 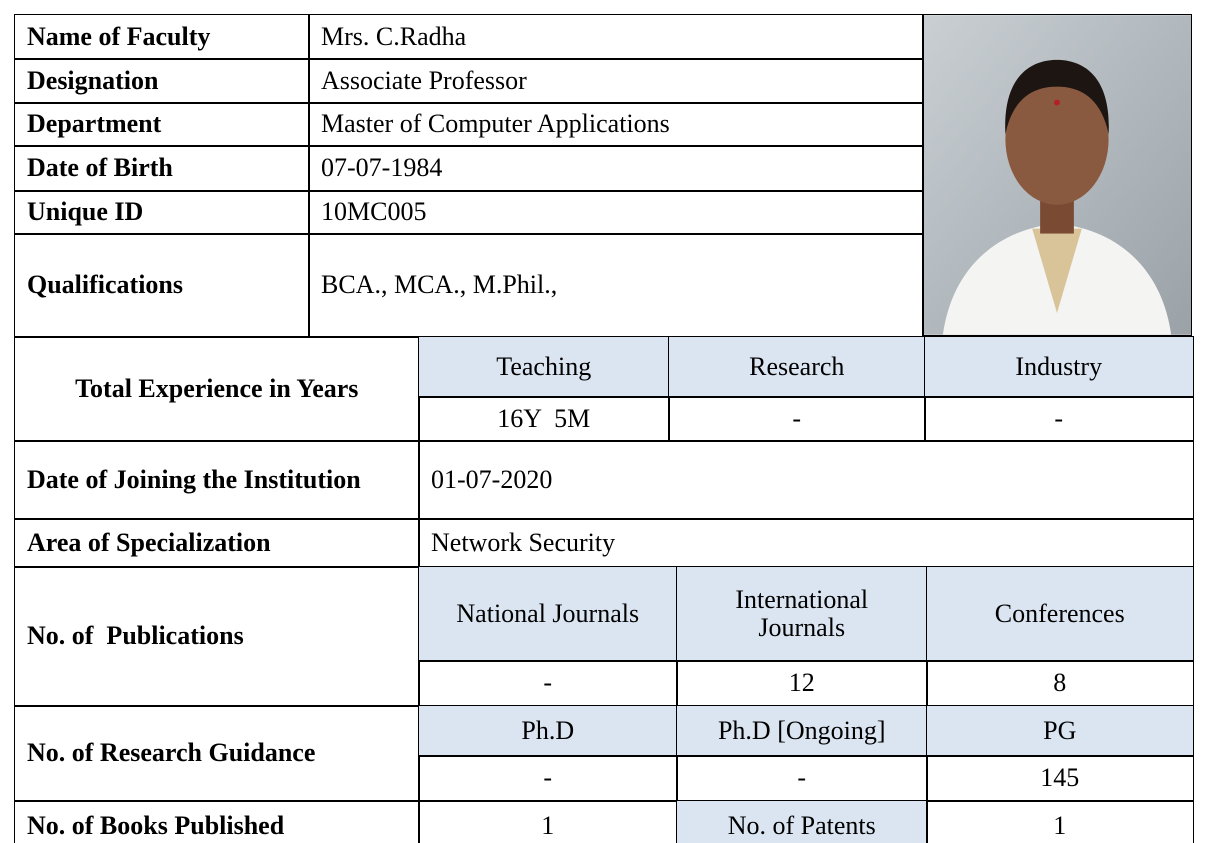 What do you see at coordinates (217, 480) in the screenshot?
I see `field-label: Date of Joining the Institution` at bounding box center [217, 480].